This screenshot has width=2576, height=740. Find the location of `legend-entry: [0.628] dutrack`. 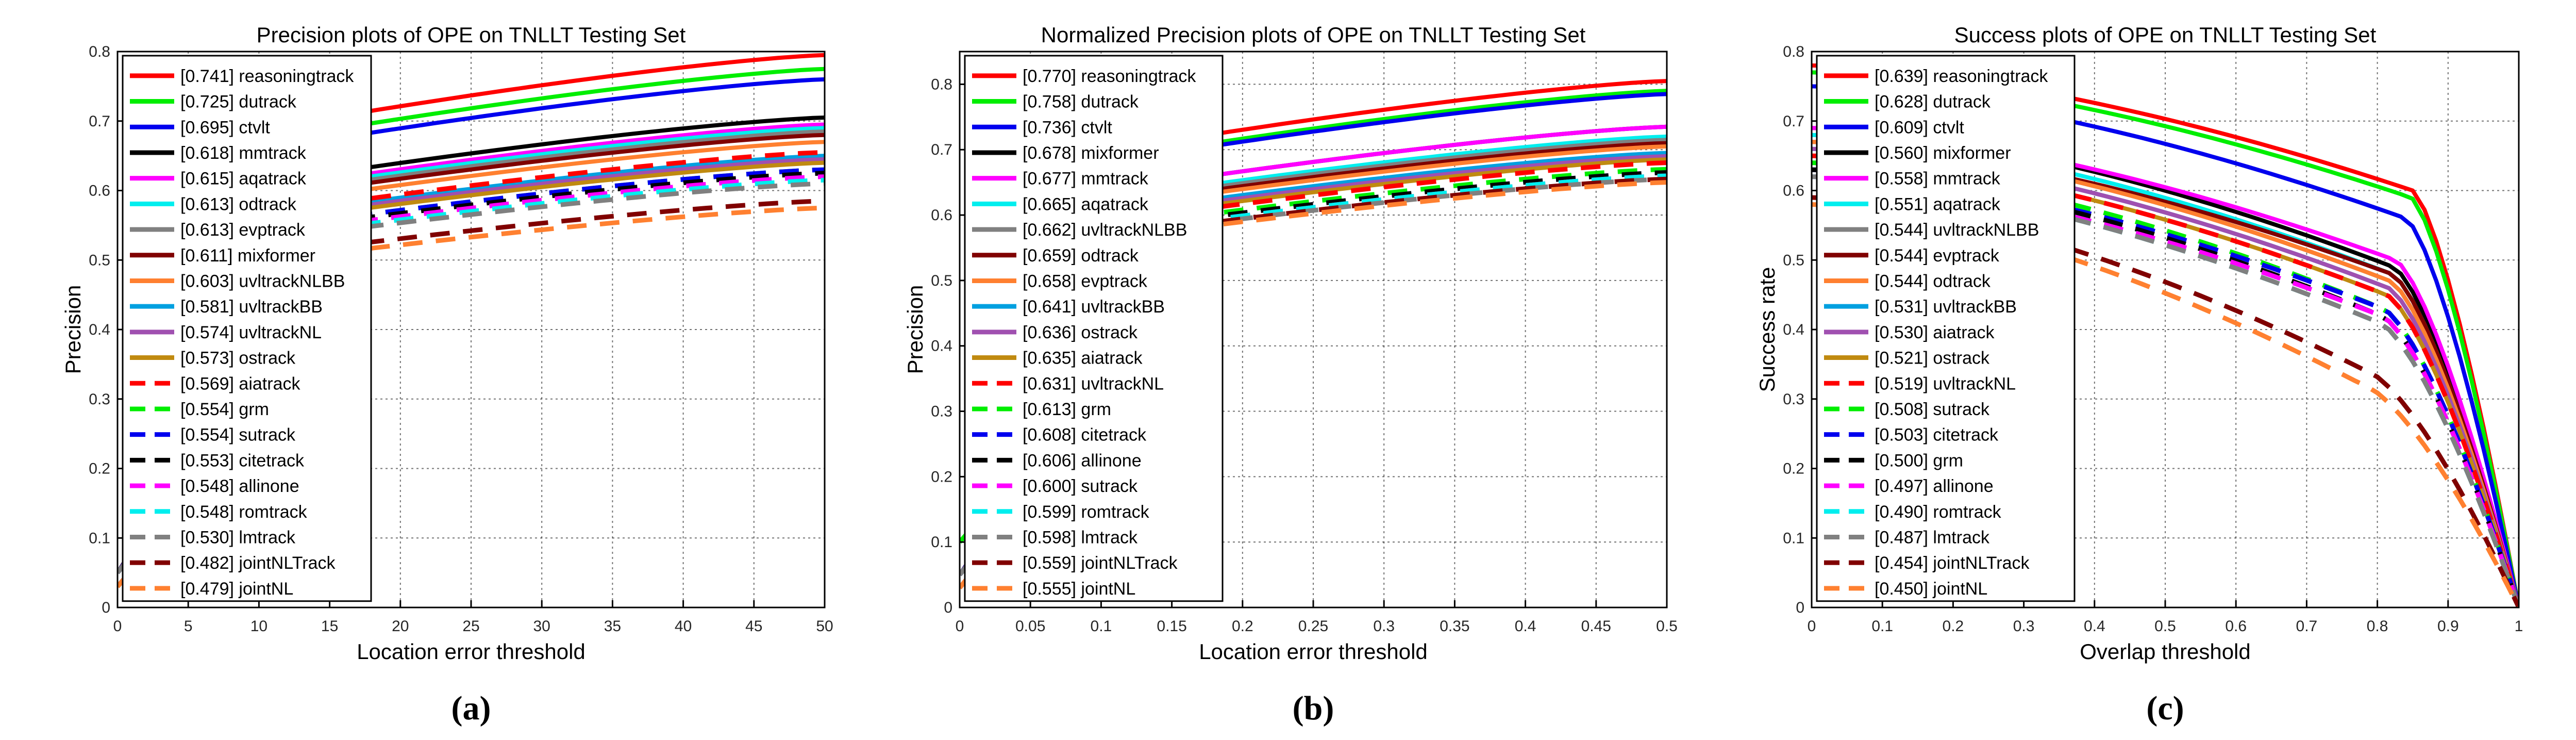

legend-entry: [0.628] dutrack is located at coordinates (1933, 102).